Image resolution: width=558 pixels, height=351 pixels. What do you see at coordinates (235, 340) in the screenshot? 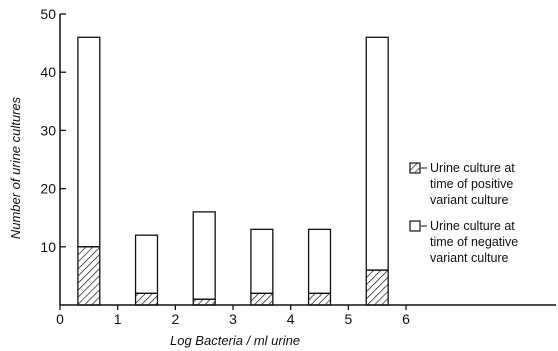
I see `x-axis-label: Log Bacteria / ml urine` at bounding box center [235, 340].